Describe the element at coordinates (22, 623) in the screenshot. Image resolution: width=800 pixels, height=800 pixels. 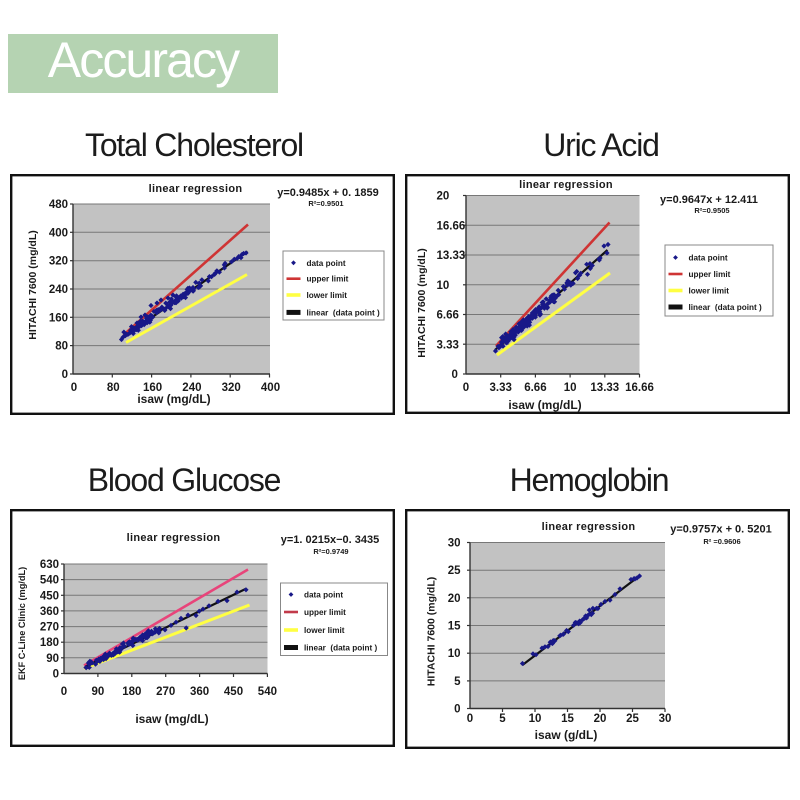
I see `svg-text: EKF C-Line Clinic (mg/dL)` at that location.